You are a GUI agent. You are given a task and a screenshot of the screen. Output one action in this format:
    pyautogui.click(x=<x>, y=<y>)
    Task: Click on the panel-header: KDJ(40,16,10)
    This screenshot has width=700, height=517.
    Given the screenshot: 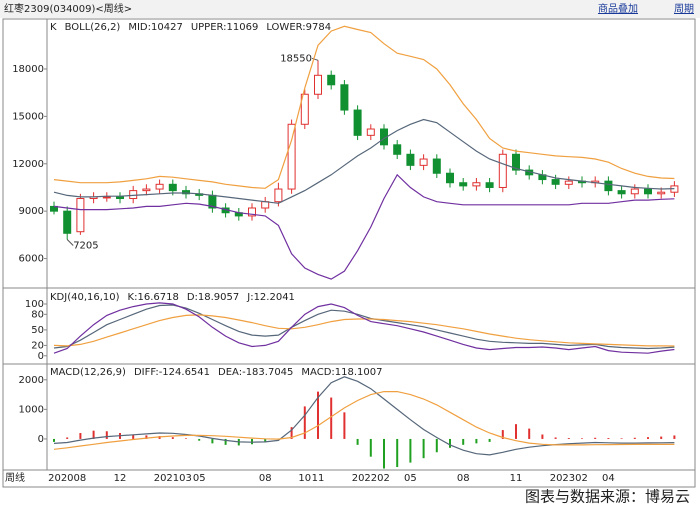 What is the action you would take?
    pyautogui.click(x=85, y=297)
    